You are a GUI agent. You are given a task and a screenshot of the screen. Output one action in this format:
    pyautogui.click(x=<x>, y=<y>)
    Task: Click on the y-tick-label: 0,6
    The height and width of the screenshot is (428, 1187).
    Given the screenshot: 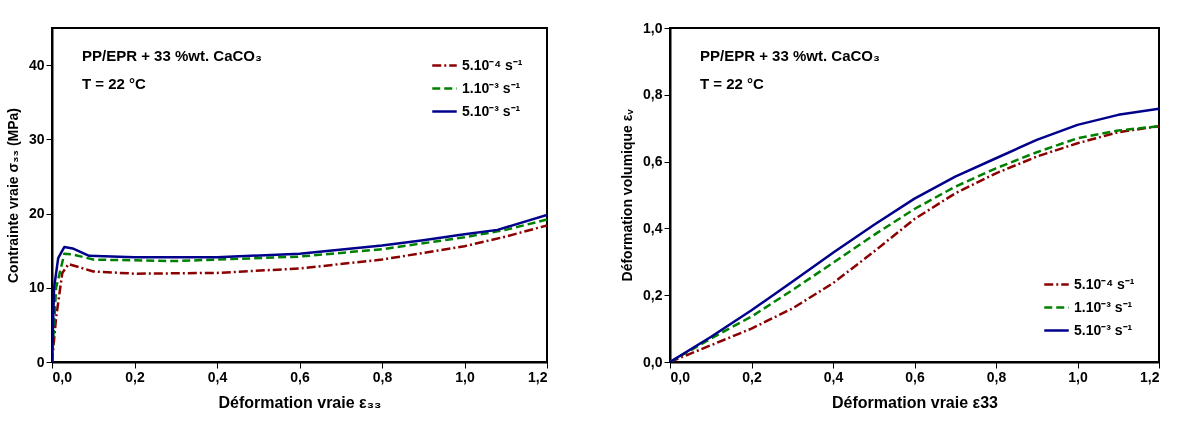 What is the action you would take?
    pyautogui.click(x=653, y=161)
    